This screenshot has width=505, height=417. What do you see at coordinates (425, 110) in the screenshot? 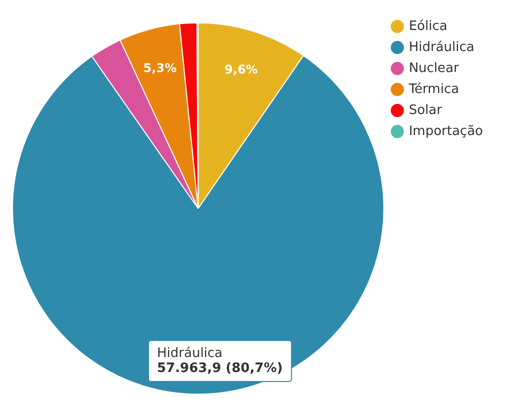
I see `legend-label: Solar` at bounding box center [425, 110].